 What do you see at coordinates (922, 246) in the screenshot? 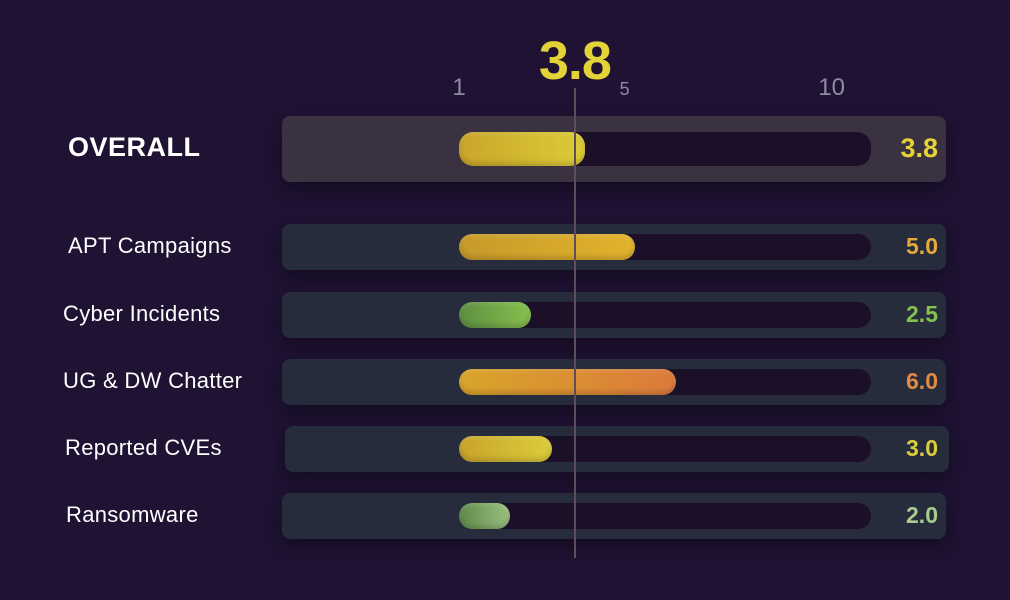
I see `category-value-label: 5.0` at bounding box center [922, 246].